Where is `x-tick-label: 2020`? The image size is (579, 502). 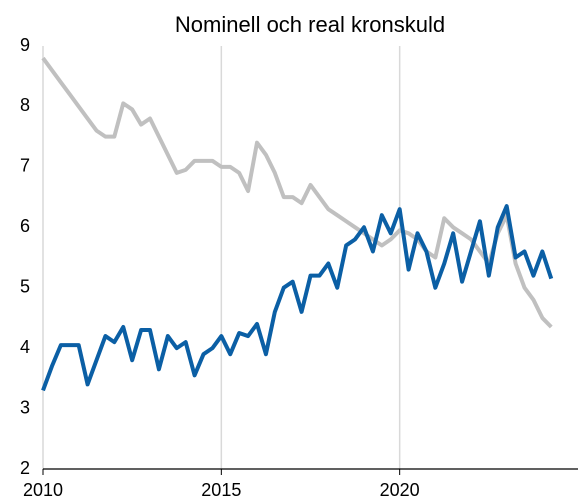 x-tick-label: 2020 is located at coordinates (400, 490).